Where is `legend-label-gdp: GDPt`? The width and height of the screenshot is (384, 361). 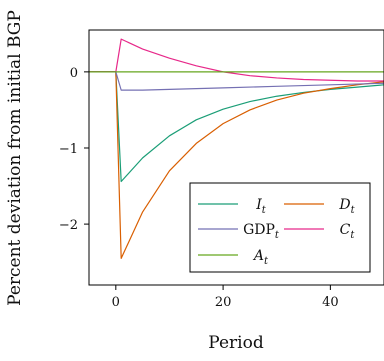
legend-label-gdp: GDPt is located at coordinates (261, 231).